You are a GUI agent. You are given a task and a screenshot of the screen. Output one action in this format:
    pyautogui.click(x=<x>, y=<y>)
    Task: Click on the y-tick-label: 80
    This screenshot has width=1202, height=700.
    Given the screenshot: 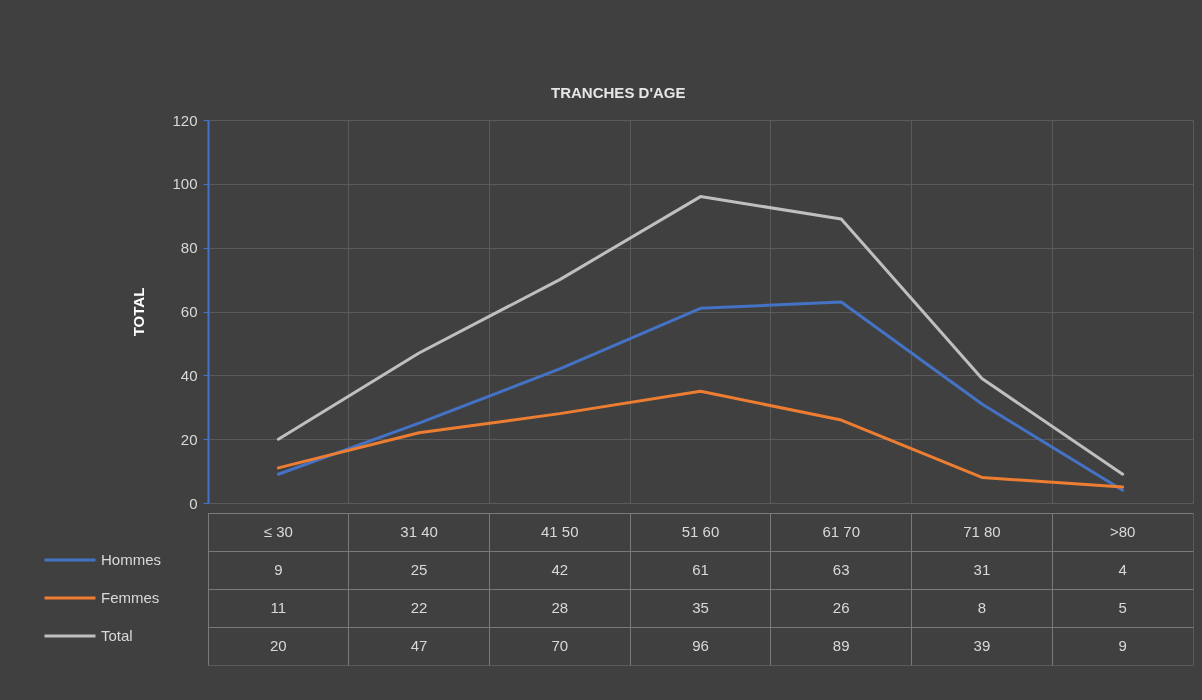 What is the action you would take?
    pyautogui.click(x=189, y=248)
    